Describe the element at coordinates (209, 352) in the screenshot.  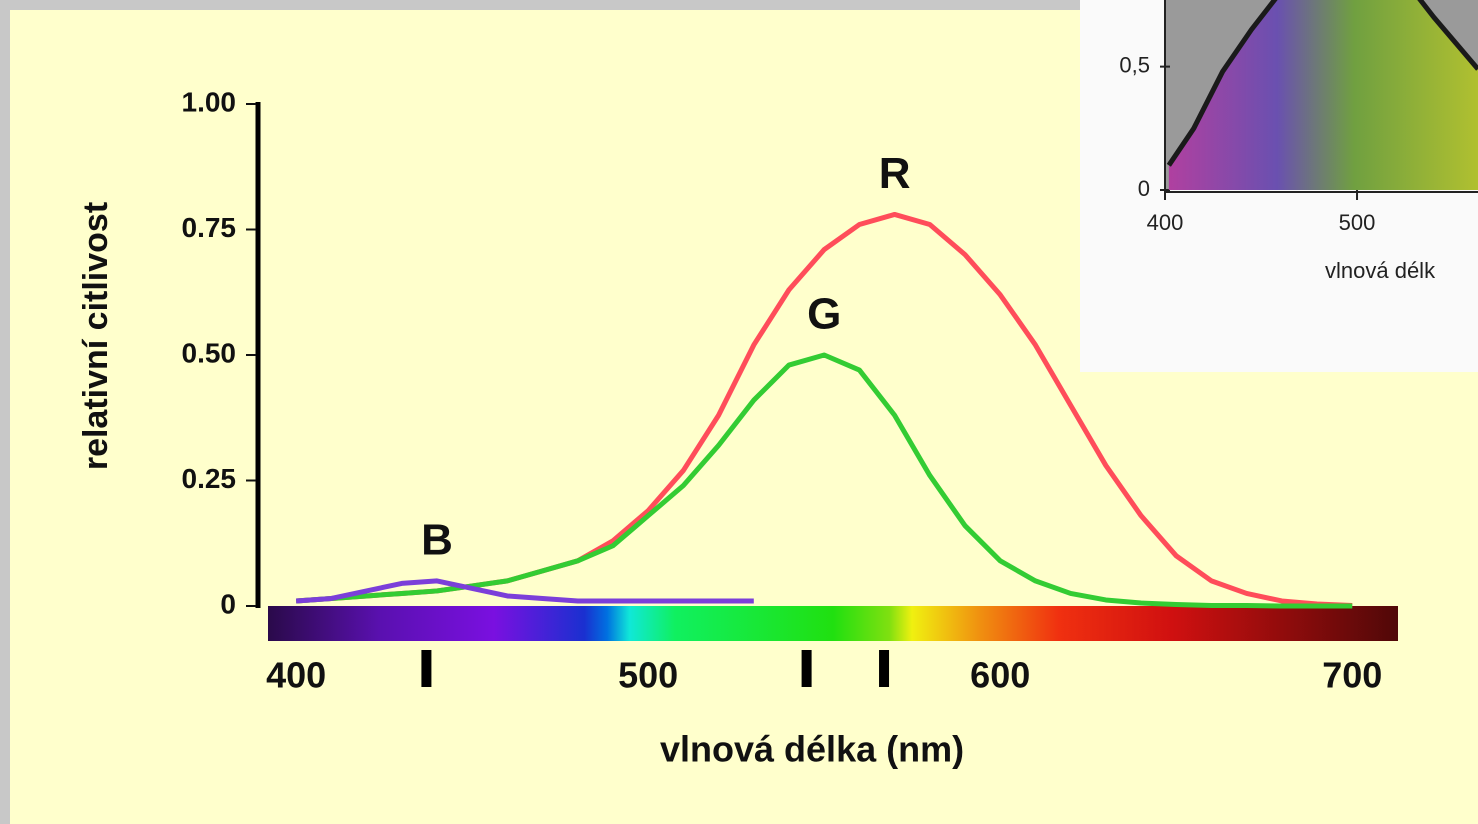
I see `y-tick-label: 0.50` at that location.